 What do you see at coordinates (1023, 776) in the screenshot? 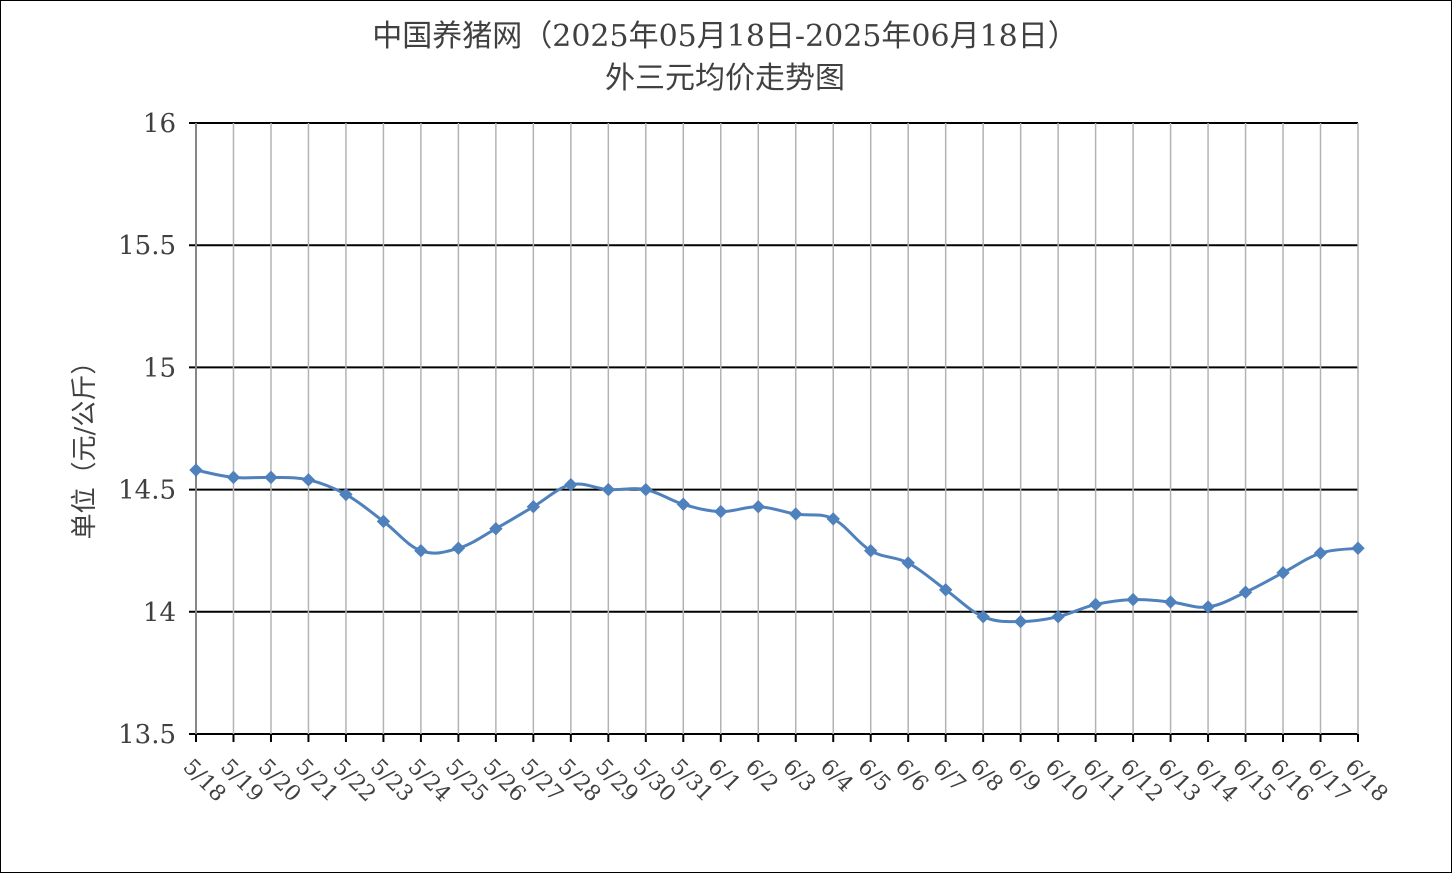
I see `x-tick-label: 6/9` at bounding box center [1023, 776].